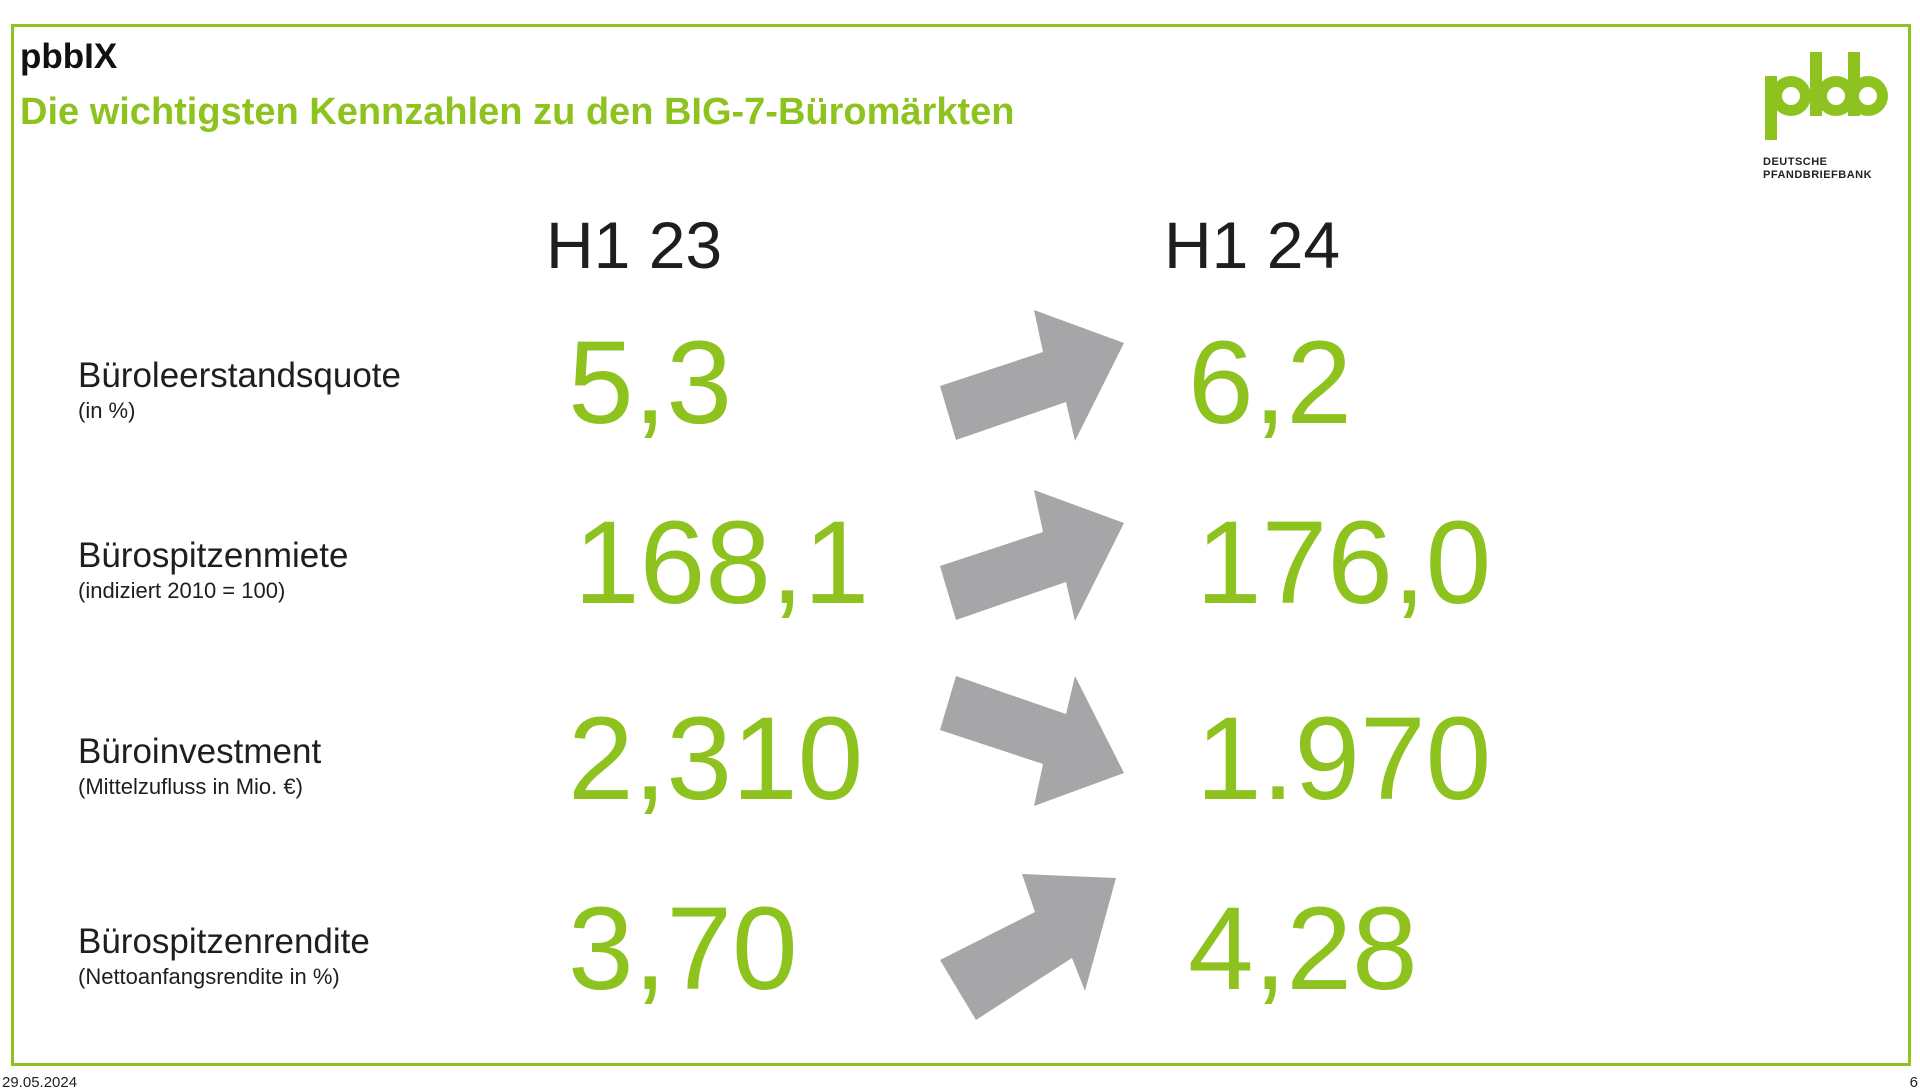  Describe the element at coordinates (190, 787) in the screenshot. I see `row-subtitle: (Mittelzufluss in Mio. €)` at that location.